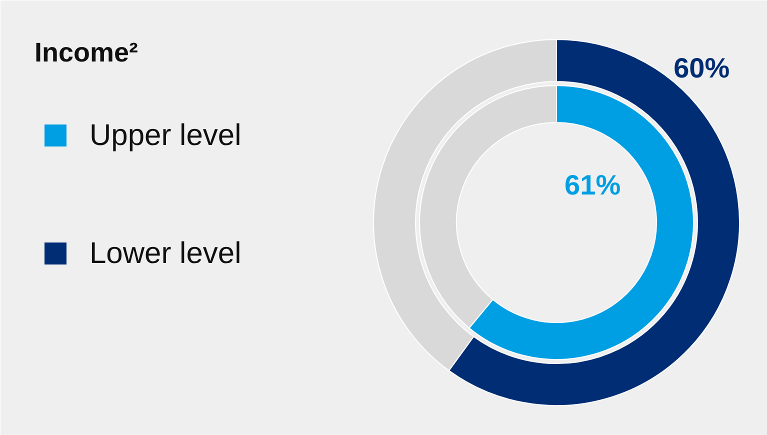 This screenshot has height=435, width=767. Describe the element at coordinates (702, 68) in the screenshot. I see `data-label: 60%` at that location.